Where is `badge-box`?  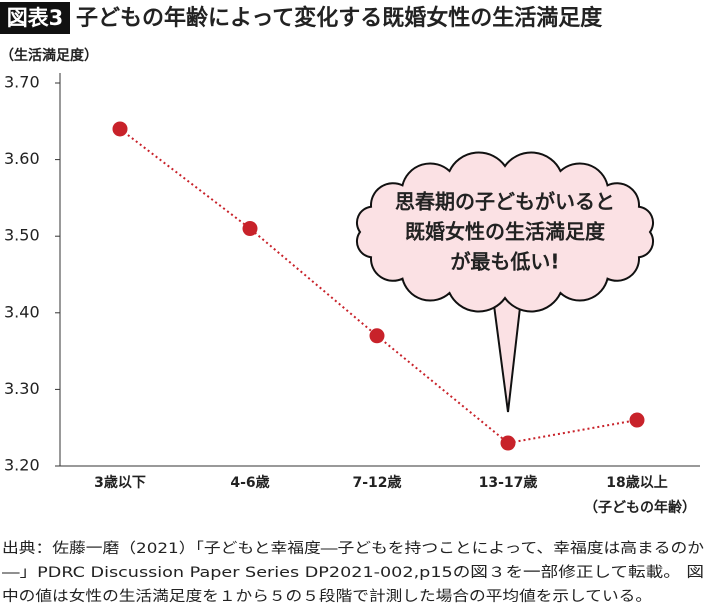
badge-box is located at coordinates (35, 18).